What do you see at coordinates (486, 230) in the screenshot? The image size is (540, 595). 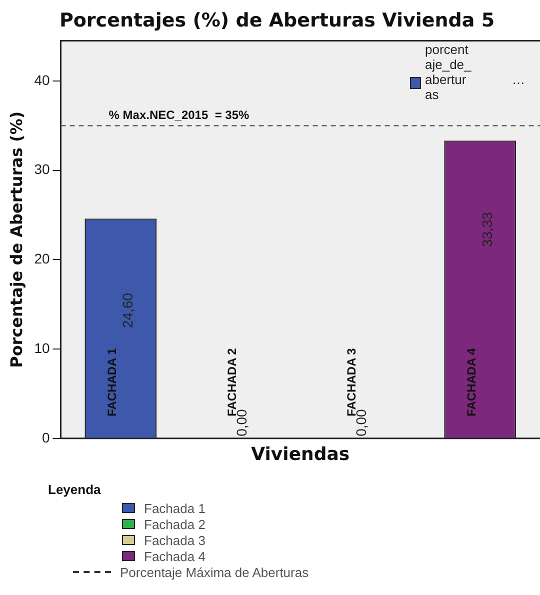 I see `data-label: 33,33` at bounding box center [486, 230].